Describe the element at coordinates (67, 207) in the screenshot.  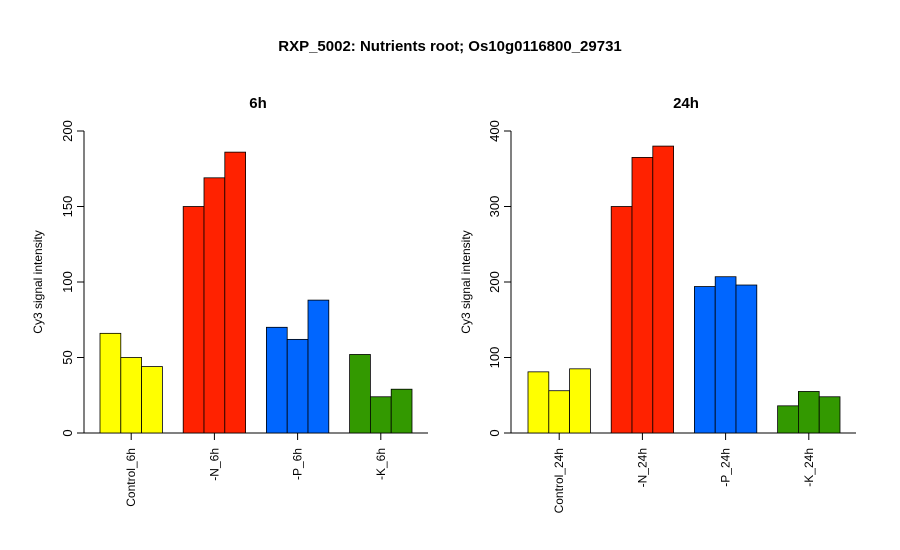
I see `y-tick-label: 150` at that location.